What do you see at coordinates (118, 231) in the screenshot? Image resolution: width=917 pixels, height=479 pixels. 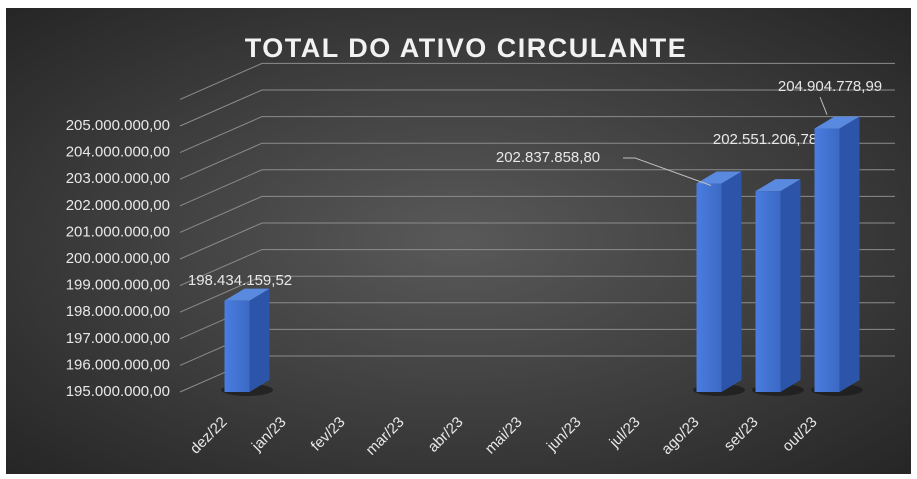 I see `y-tick-label: 201.000.000,00` at bounding box center [118, 231].